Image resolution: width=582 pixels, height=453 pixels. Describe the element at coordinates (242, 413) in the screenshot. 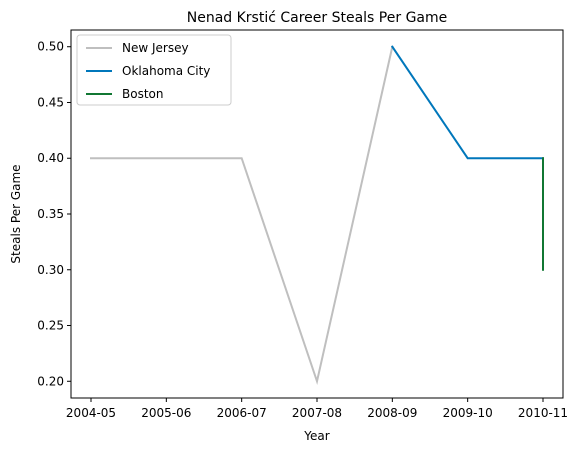

I see `x-tick-label: 2006-07` at that location.